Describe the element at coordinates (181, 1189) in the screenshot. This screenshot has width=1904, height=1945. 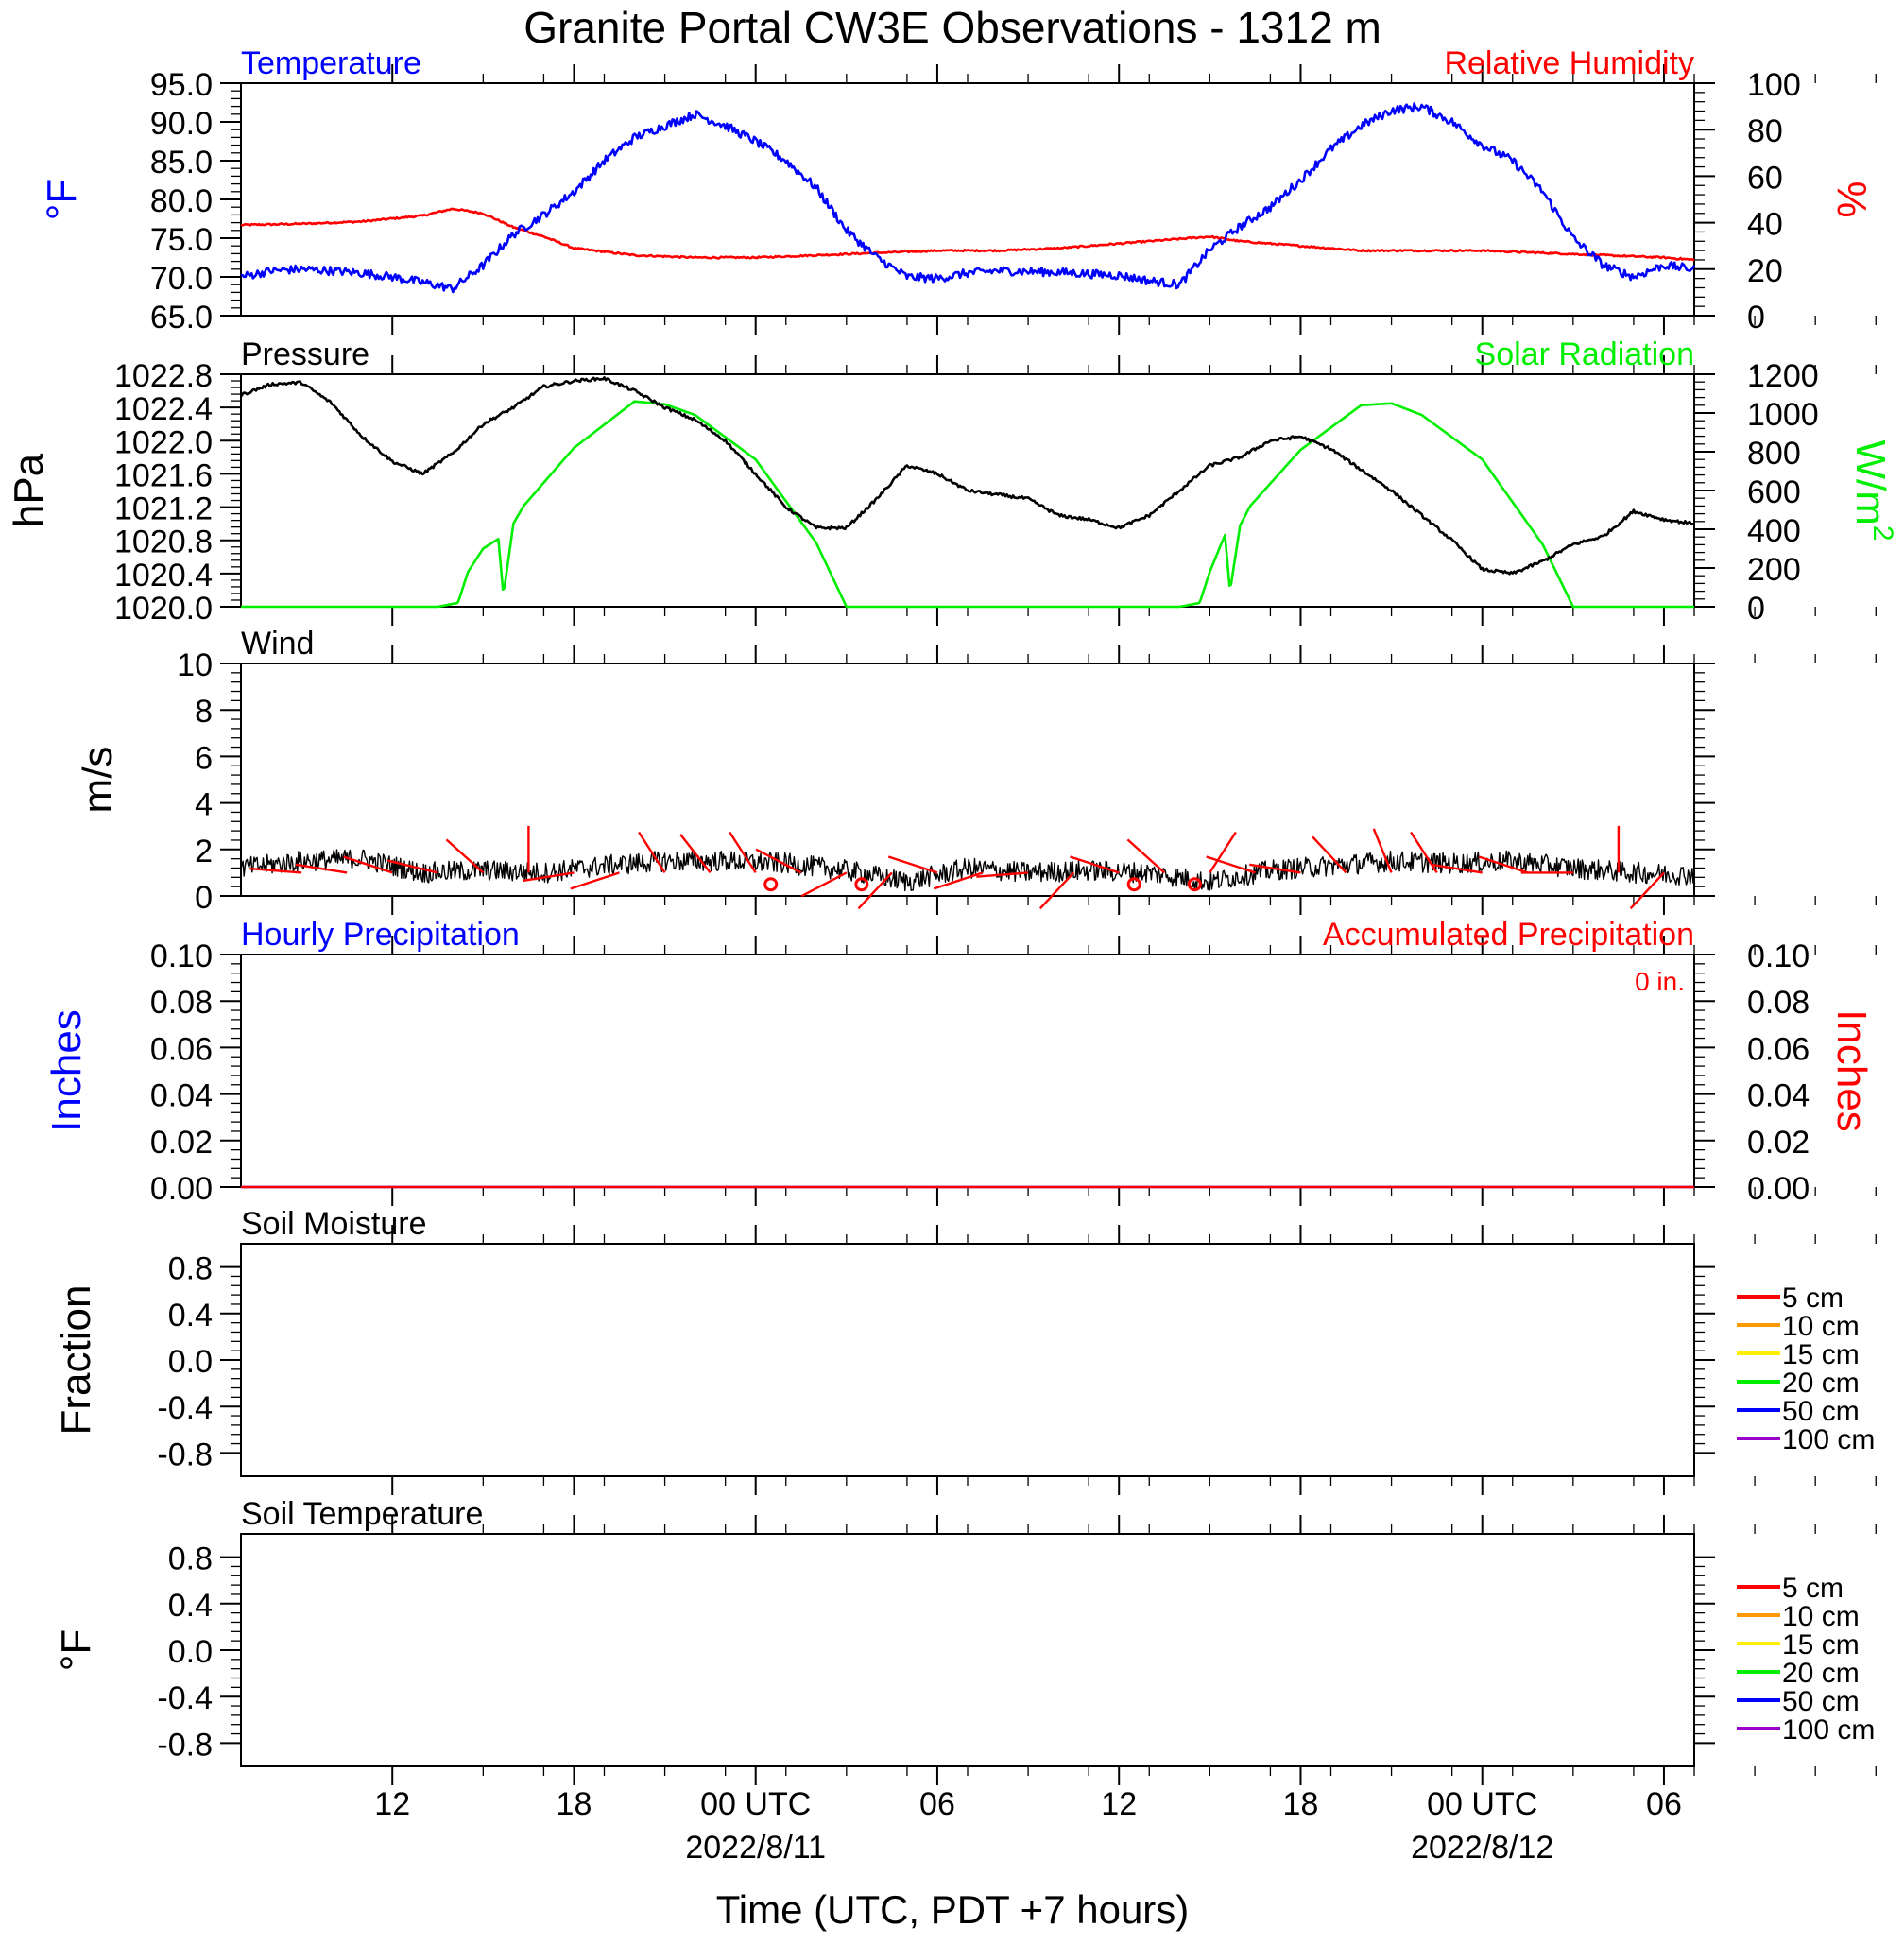
I see `y-tick-label: 0.00` at that location.